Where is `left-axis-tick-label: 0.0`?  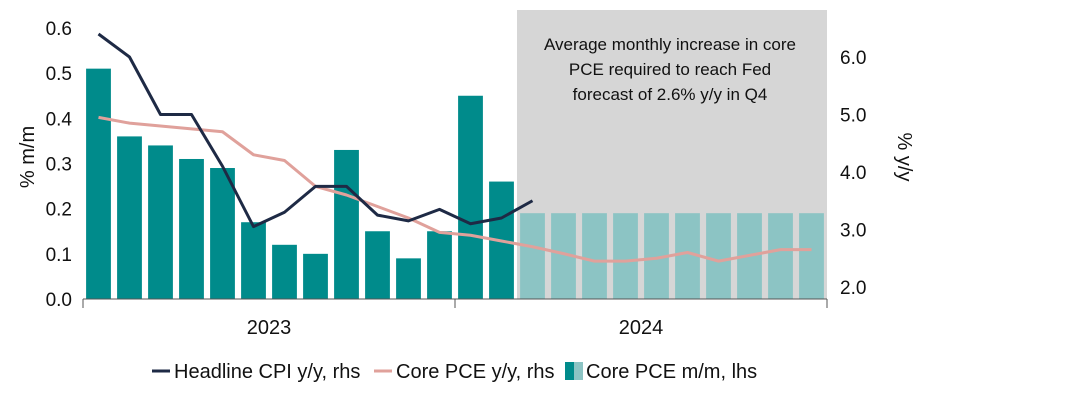
left-axis-tick-label: 0.0 is located at coordinates (59, 300).